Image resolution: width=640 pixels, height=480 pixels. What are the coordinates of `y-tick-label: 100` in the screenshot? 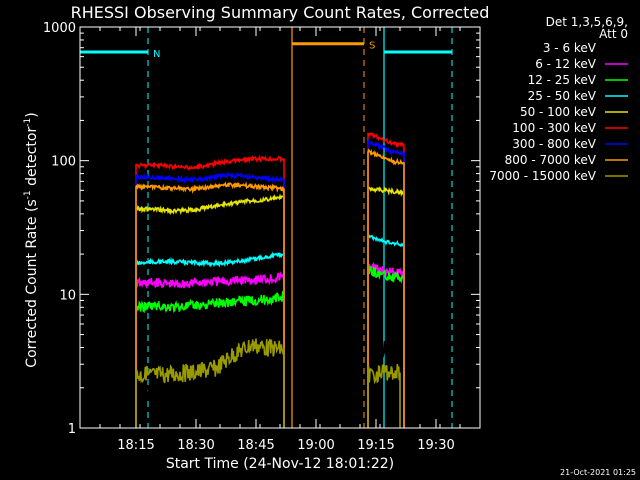 It's located at (63, 162).